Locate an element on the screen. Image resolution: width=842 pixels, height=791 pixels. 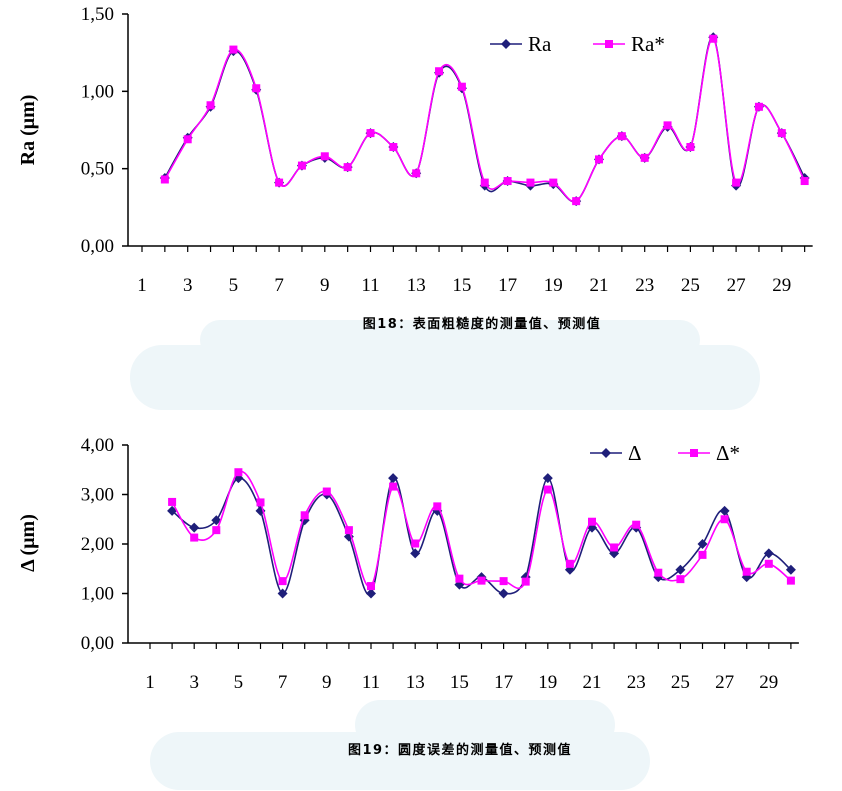
y-tick-label: 0,50 is located at coordinates (97, 169).